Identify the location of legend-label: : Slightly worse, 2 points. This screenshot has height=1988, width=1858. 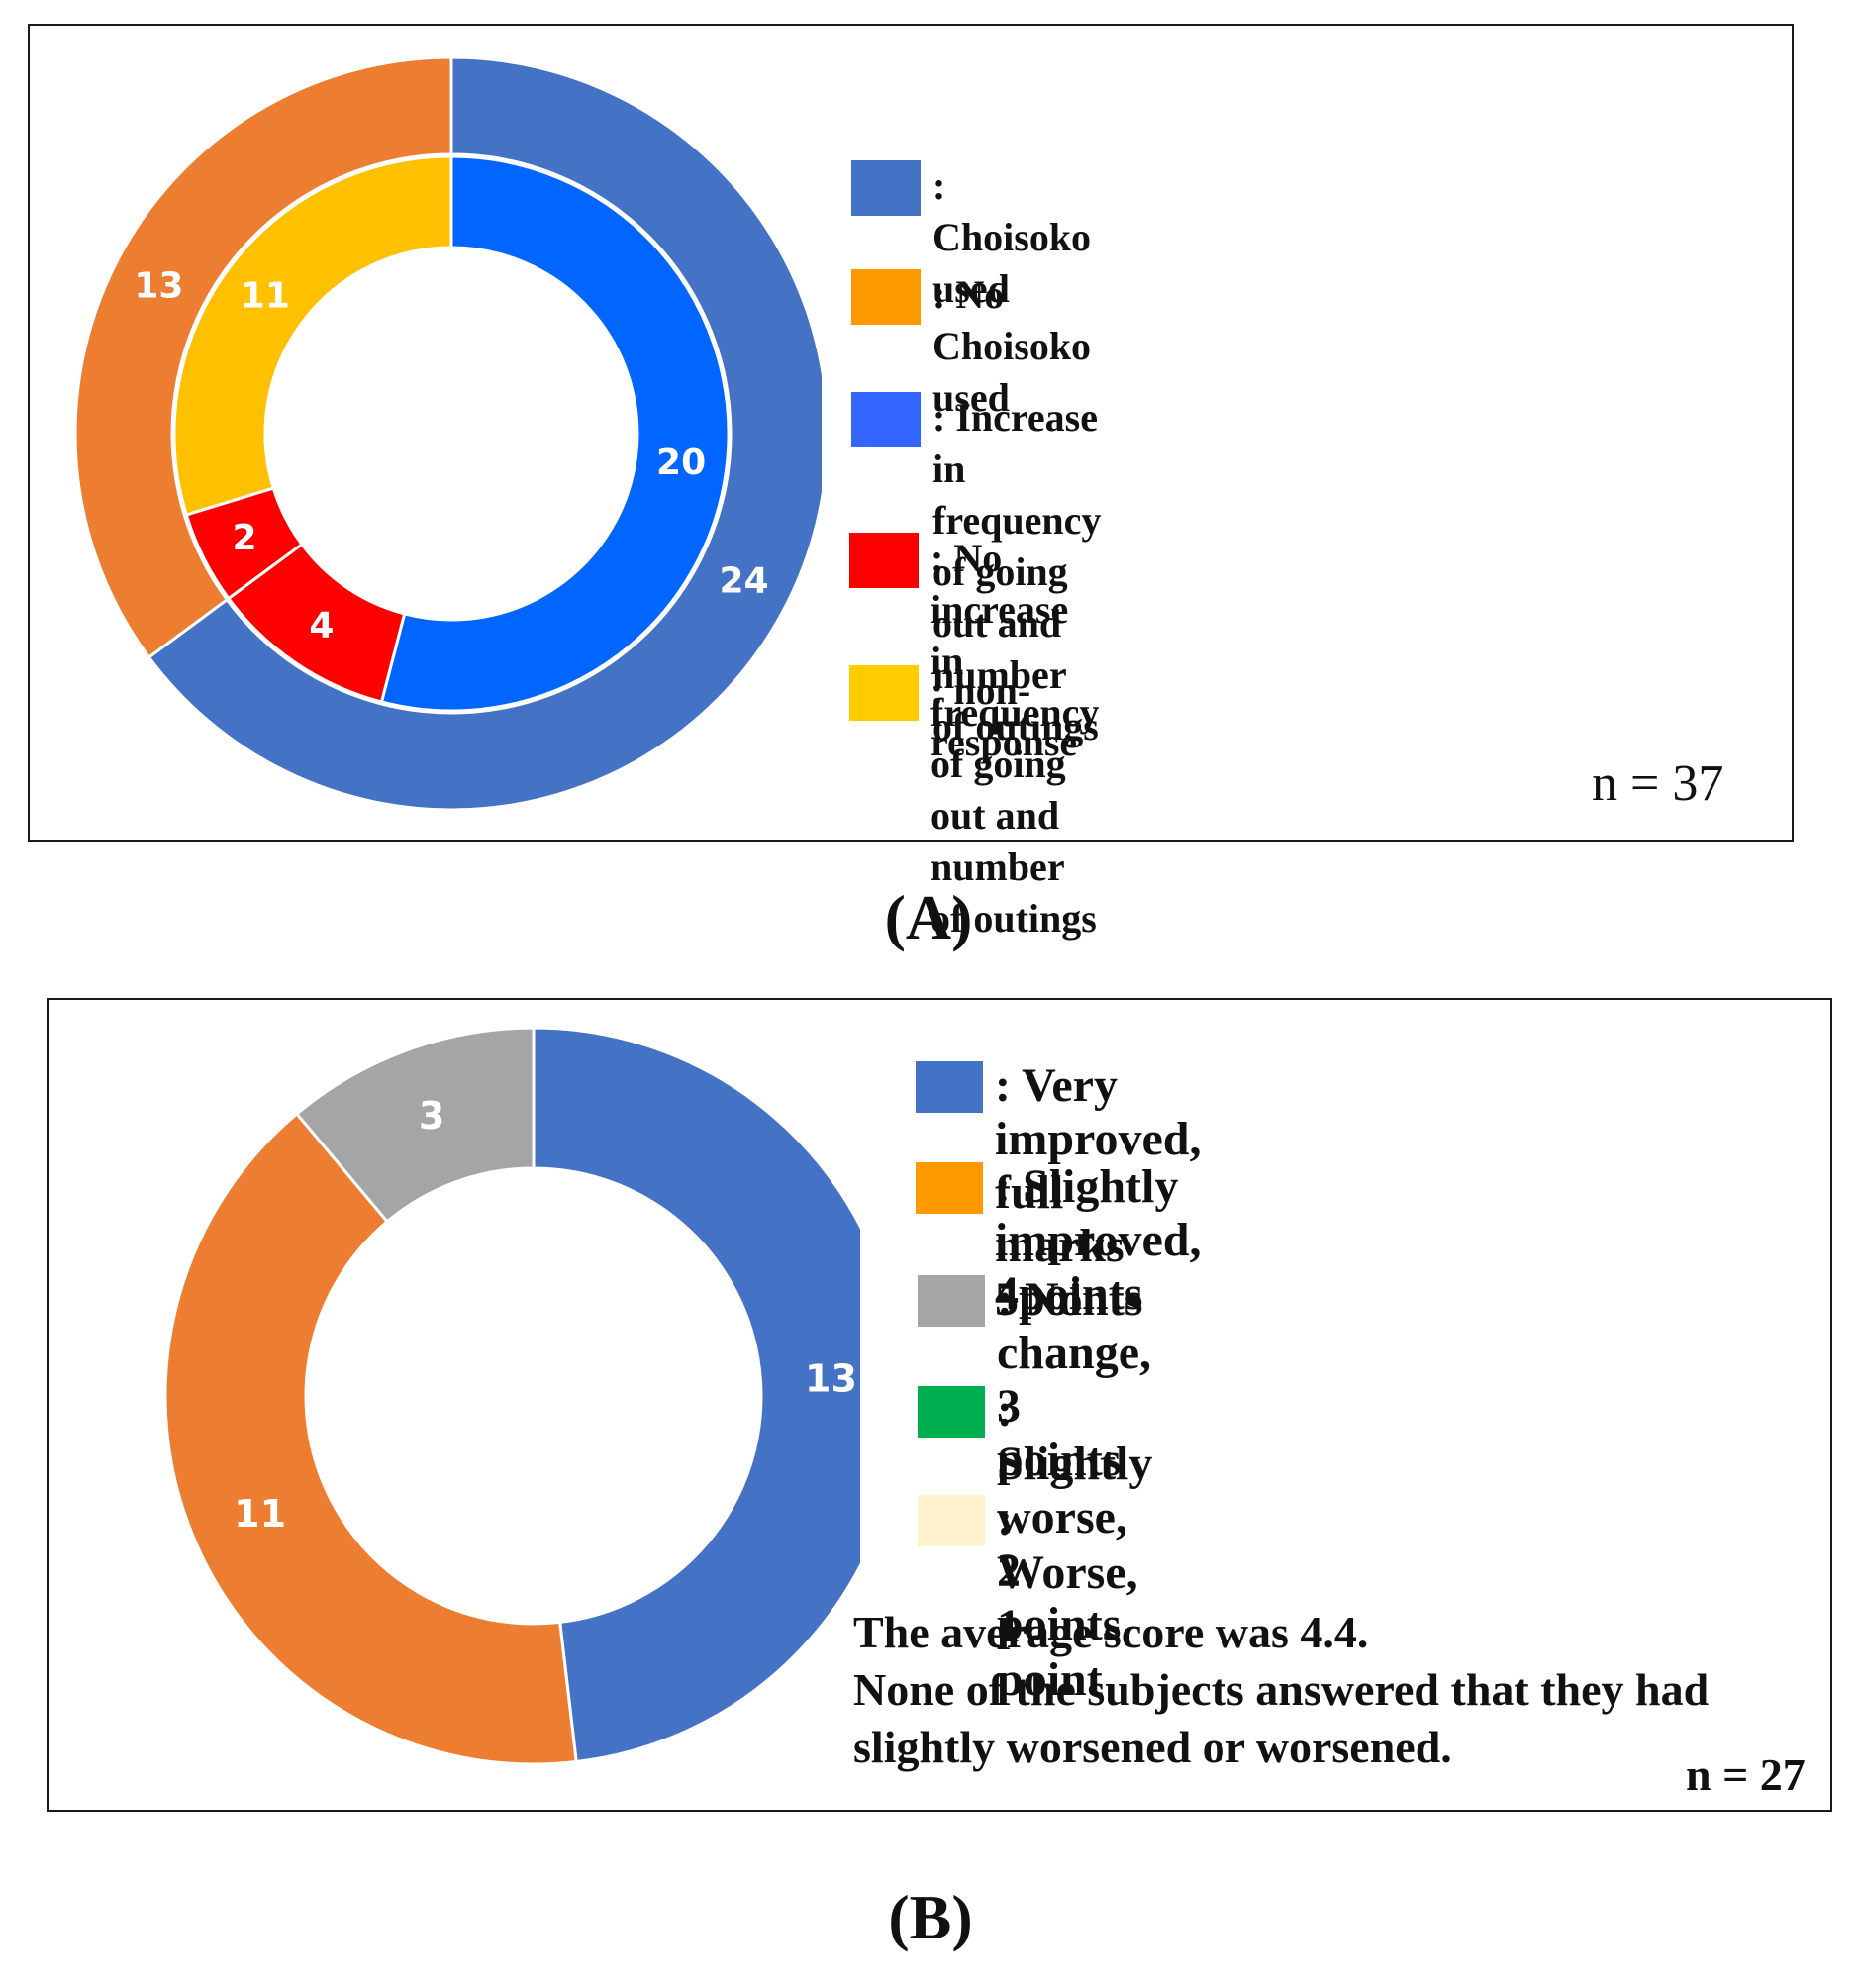
(1075, 1517).